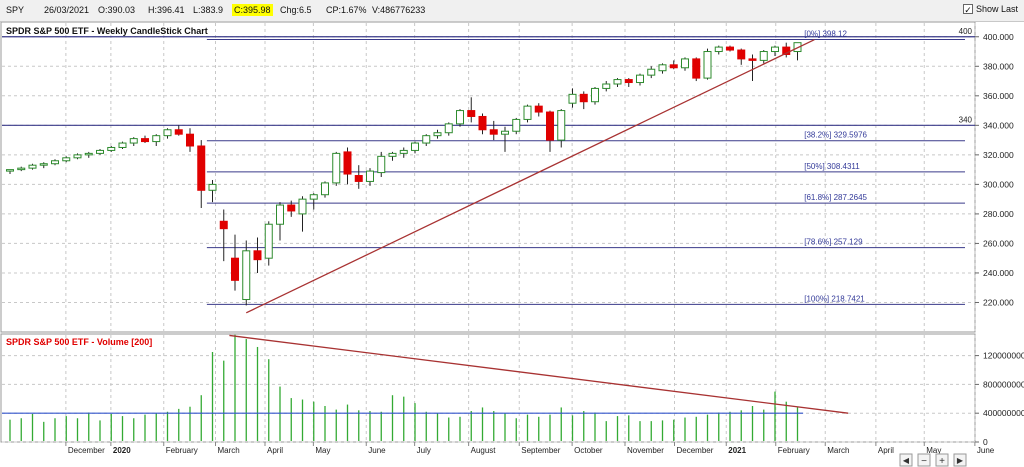 The height and width of the screenshot is (467, 1024). What do you see at coordinates (998, 125) in the screenshot?
I see `price-tick-label-6: 340.000` at bounding box center [998, 125].